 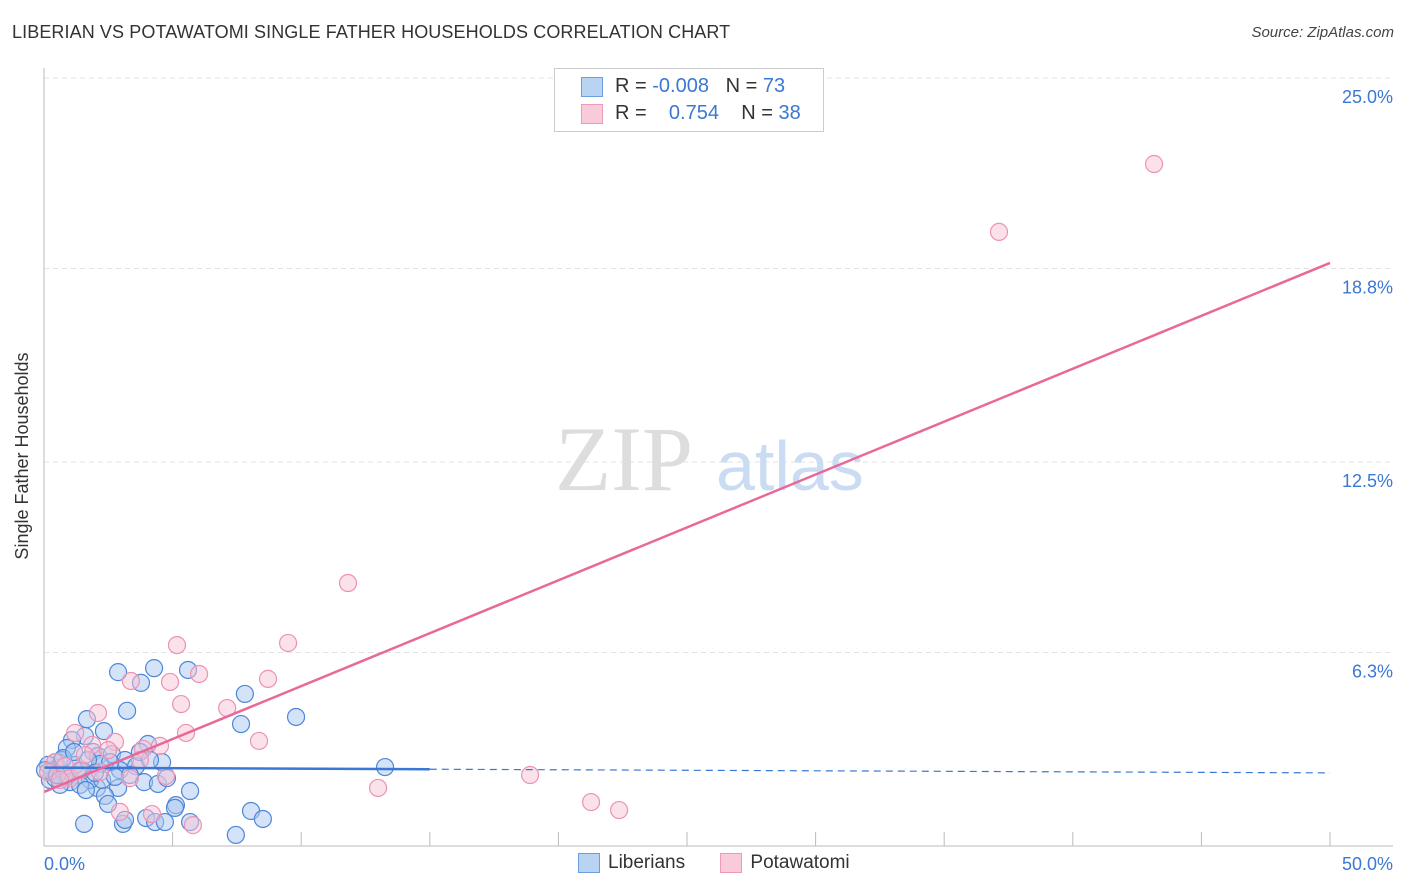 I want to click on legend-row-liberians: R = -0.008 N = 73, so click(x=683, y=86).